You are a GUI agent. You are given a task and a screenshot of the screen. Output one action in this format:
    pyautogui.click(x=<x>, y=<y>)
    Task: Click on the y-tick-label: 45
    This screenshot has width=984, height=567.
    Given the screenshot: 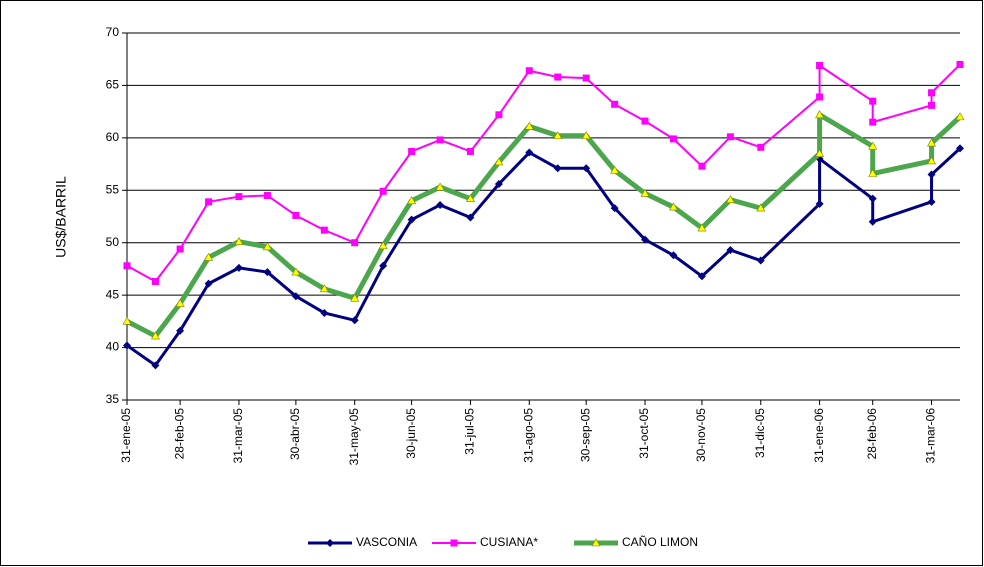 What is the action you would take?
    pyautogui.click(x=113, y=294)
    